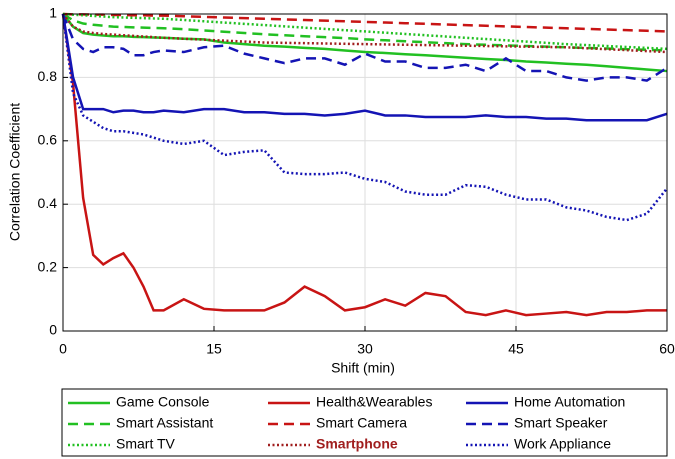 The image size is (675, 459). What do you see at coordinates (562, 444) in the screenshot?
I see `legend-label: Work Appliance` at bounding box center [562, 444].